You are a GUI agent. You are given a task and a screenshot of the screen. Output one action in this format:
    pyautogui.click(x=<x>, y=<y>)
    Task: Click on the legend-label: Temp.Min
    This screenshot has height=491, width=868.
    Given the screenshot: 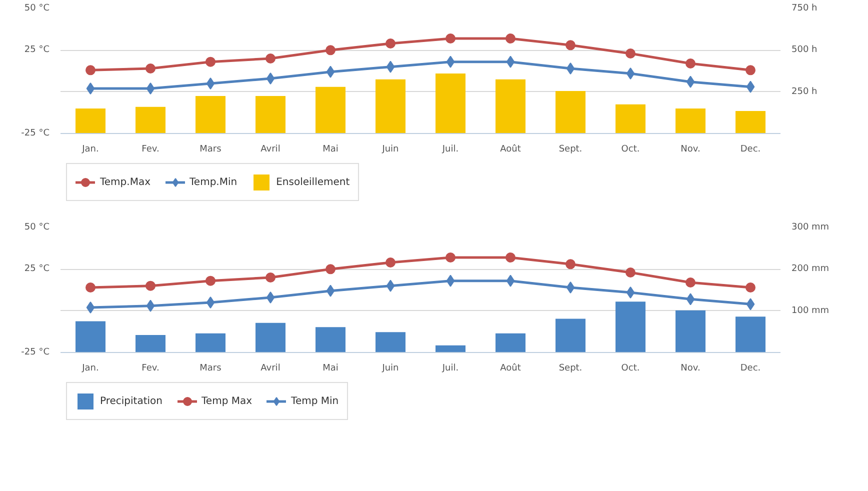 What is the action you would take?
    pyautogui.click(x=214, y=182)
    